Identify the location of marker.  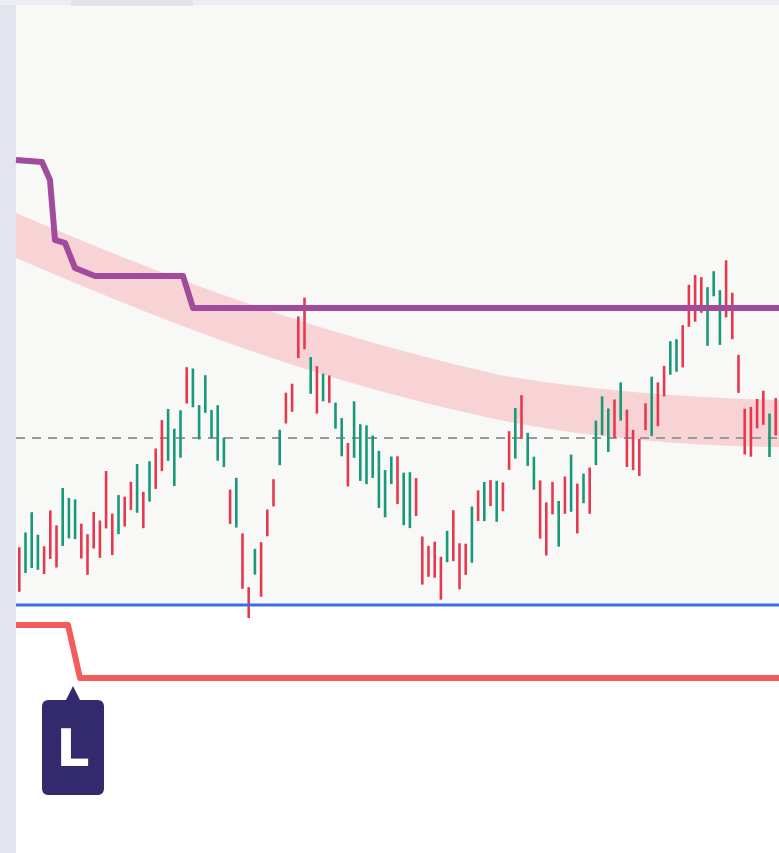
(73, 740).